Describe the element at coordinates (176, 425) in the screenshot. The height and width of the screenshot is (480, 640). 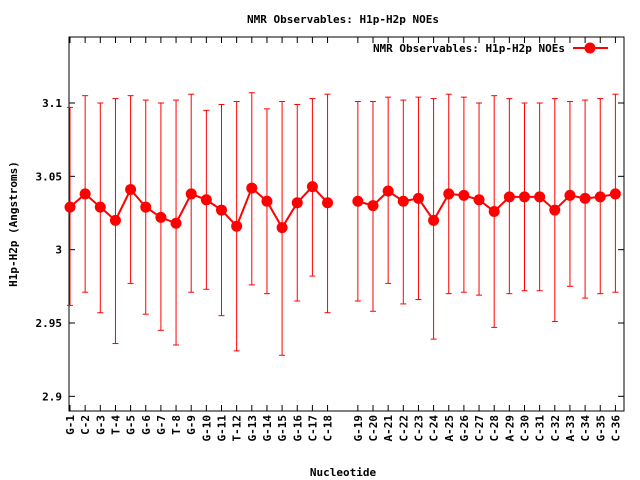
I see `x-tick-label: T-8` at that location.